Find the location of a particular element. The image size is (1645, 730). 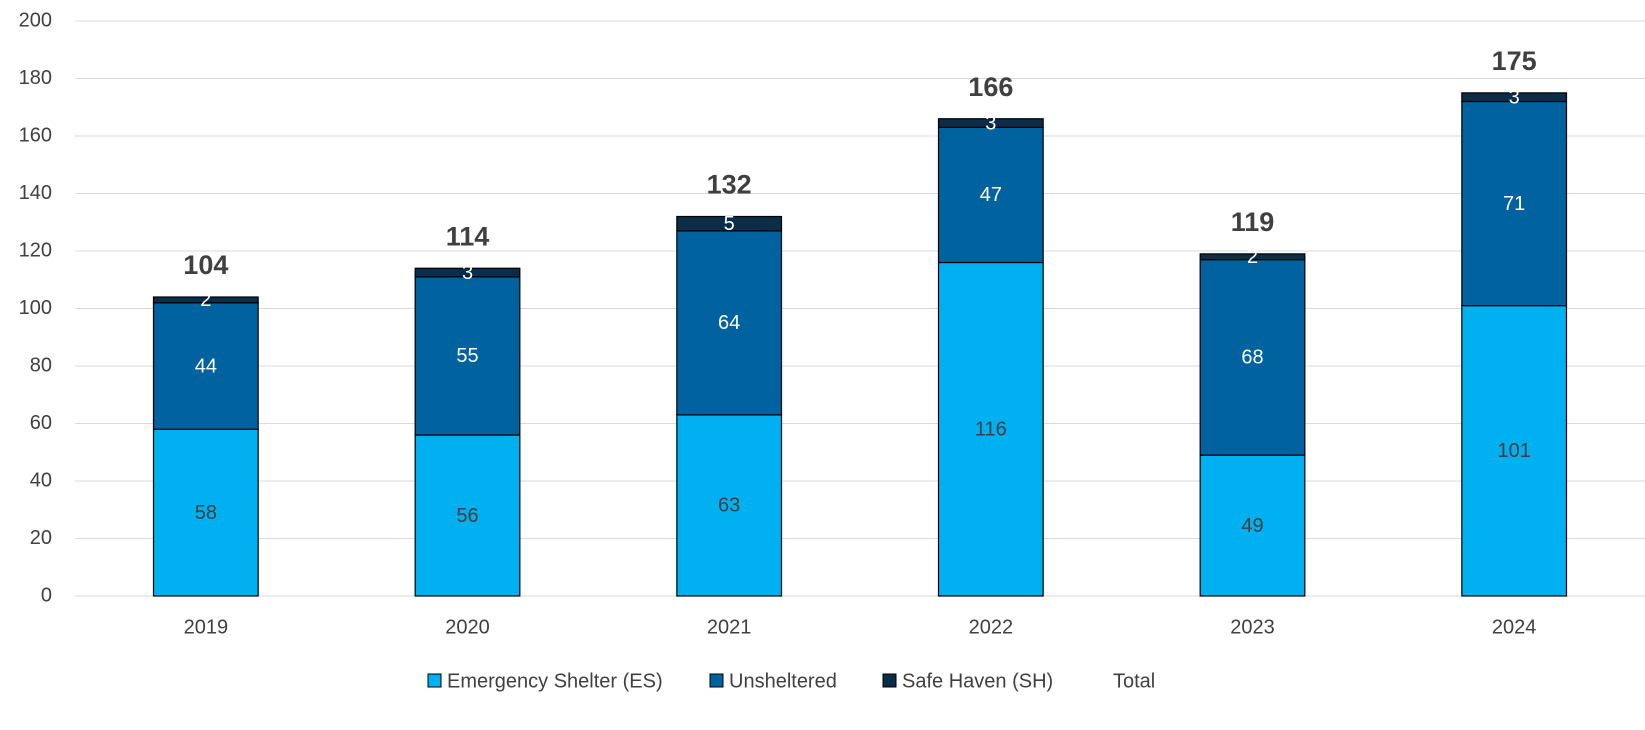

y-tick-label: 100 is located at coordinates (35, 308).